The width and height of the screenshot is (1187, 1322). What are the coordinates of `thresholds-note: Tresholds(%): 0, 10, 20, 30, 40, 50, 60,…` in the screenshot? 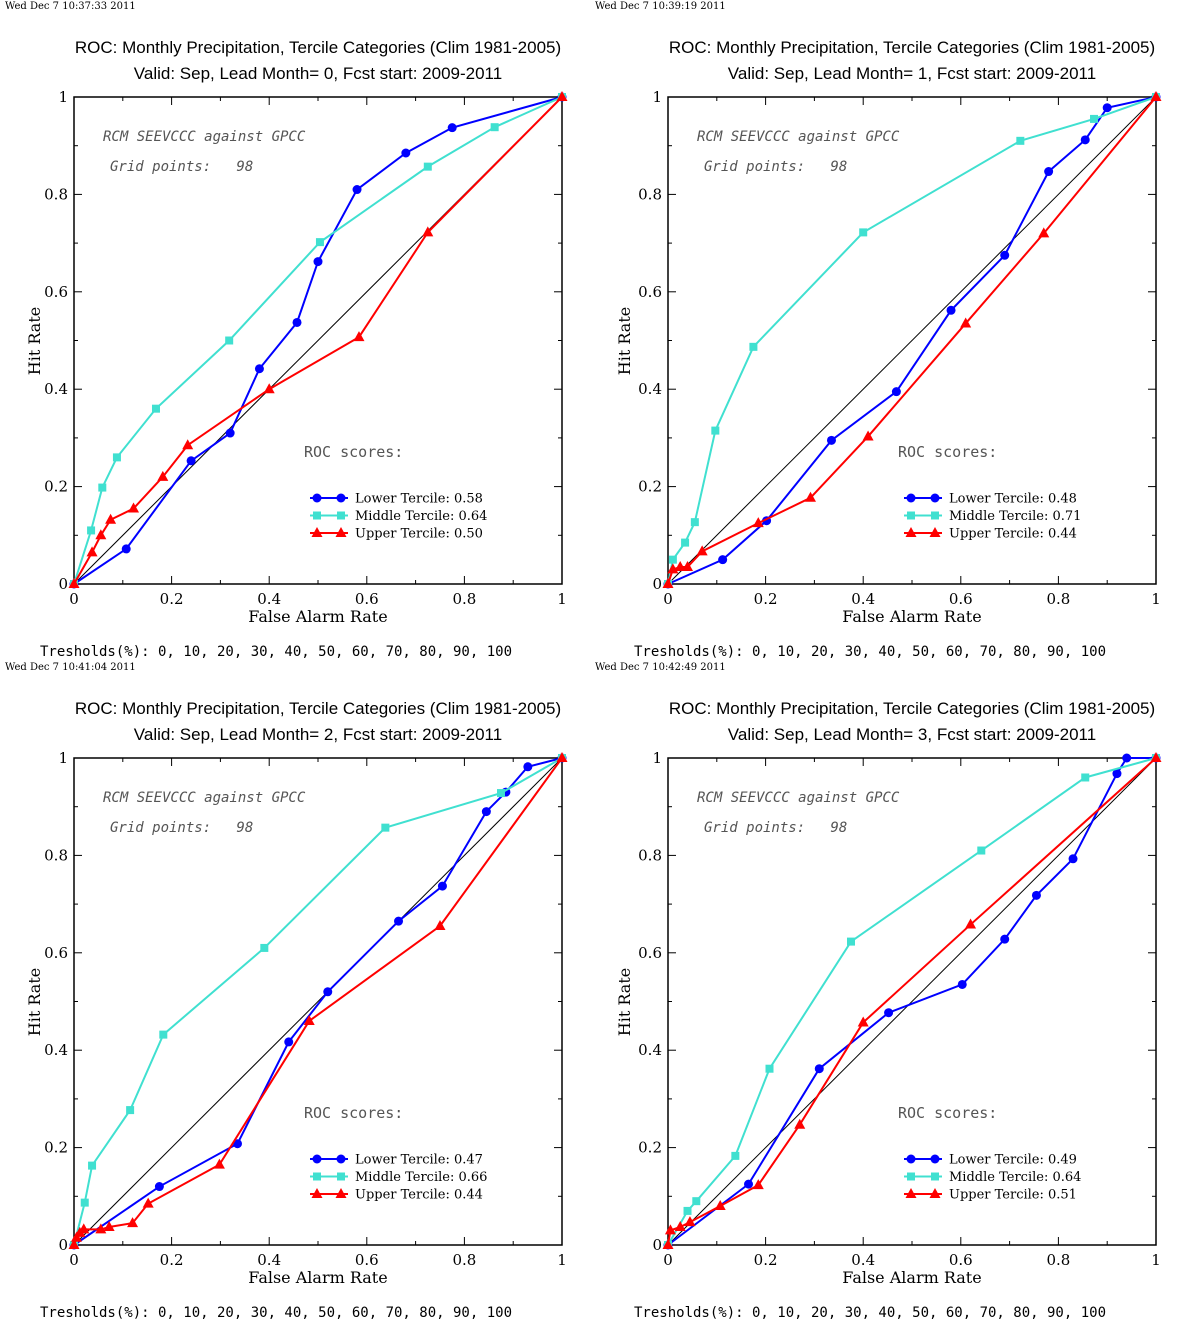 It's located at (870, 1313).